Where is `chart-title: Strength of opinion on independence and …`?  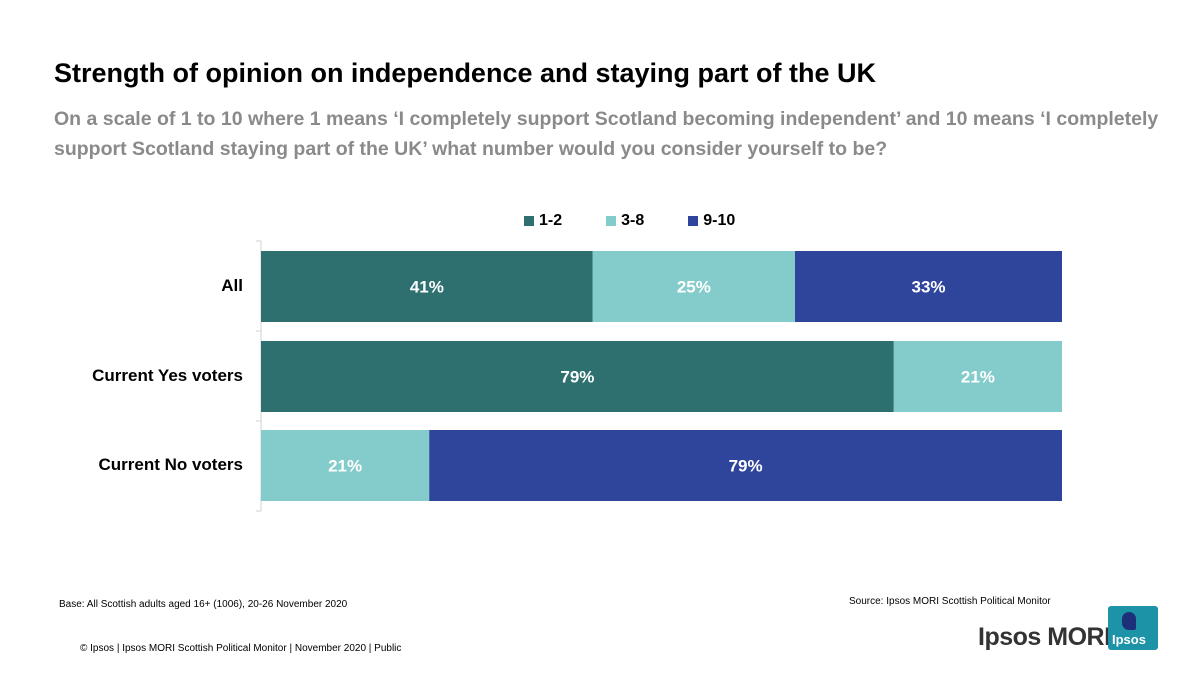
chart-title: Strength of opinion on independence and … is located at coordinates (465, 73).